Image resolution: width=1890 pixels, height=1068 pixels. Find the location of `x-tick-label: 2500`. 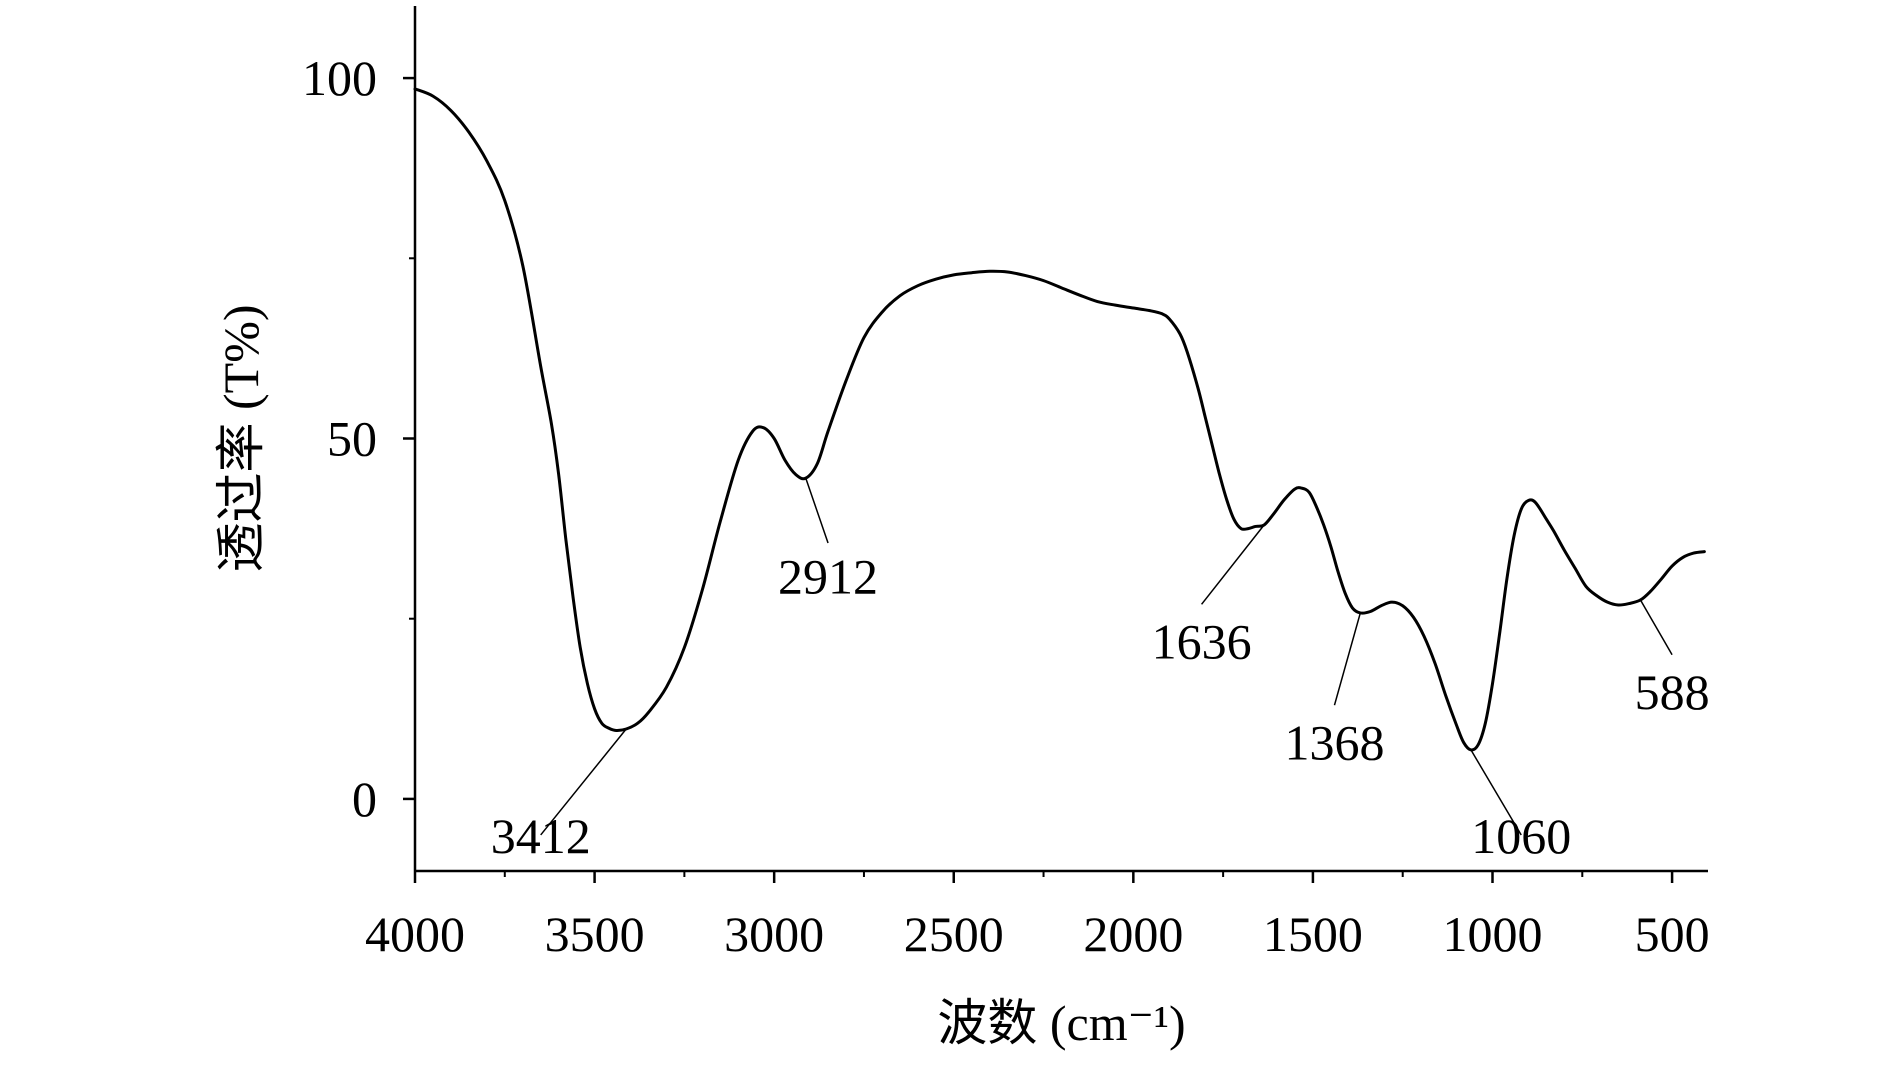

x-tick-label: 2500 is located at coordinates (954, 934).